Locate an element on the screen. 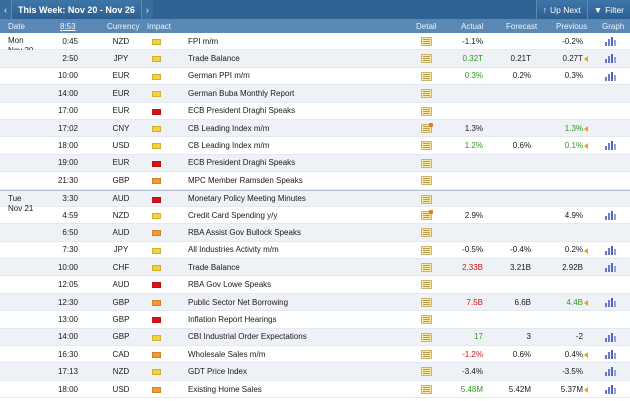 This screenshot has width=630, height=401. row-event: Monetary Policy Meeting Minutes is located at coordinates (247, 198).